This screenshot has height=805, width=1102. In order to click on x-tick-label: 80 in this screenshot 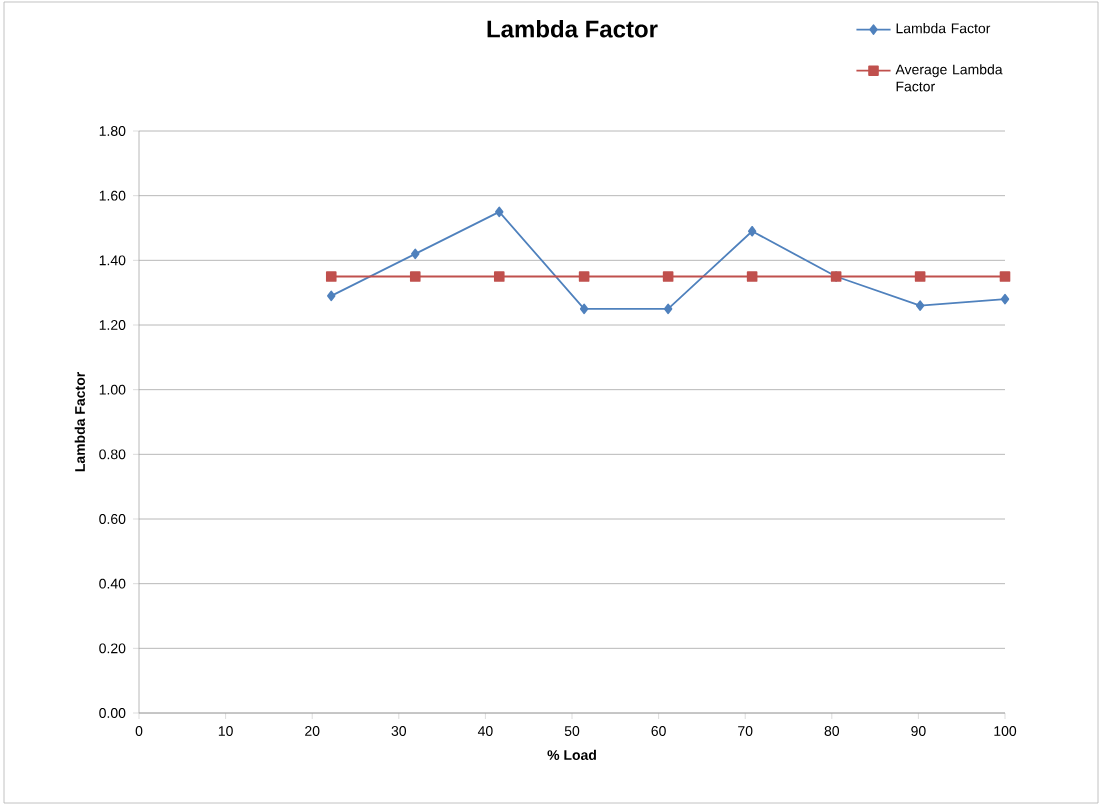, I will do `click(832, 731)`.